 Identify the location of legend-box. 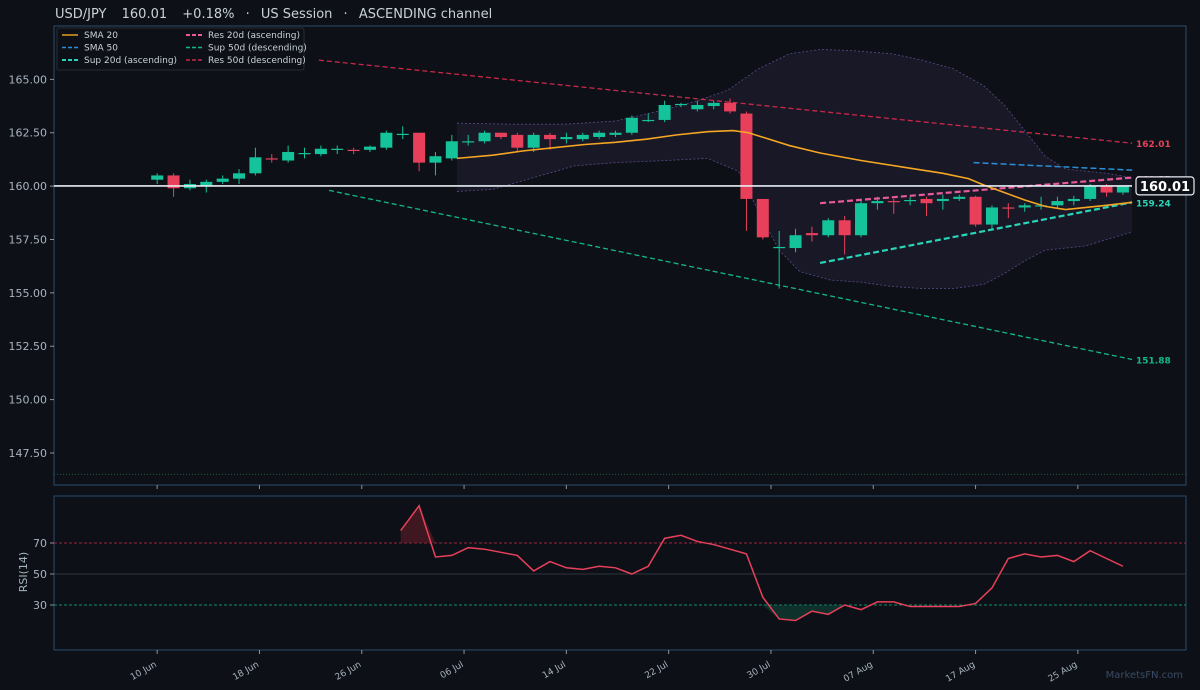
(180, 49).